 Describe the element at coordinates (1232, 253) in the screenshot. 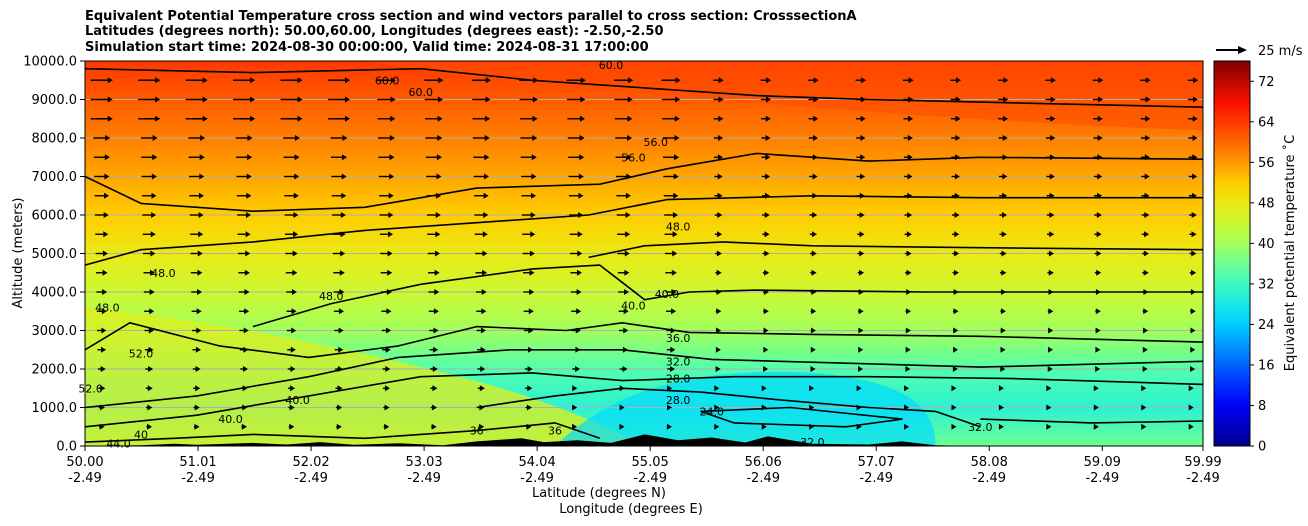

I see `colorbar` at that location.